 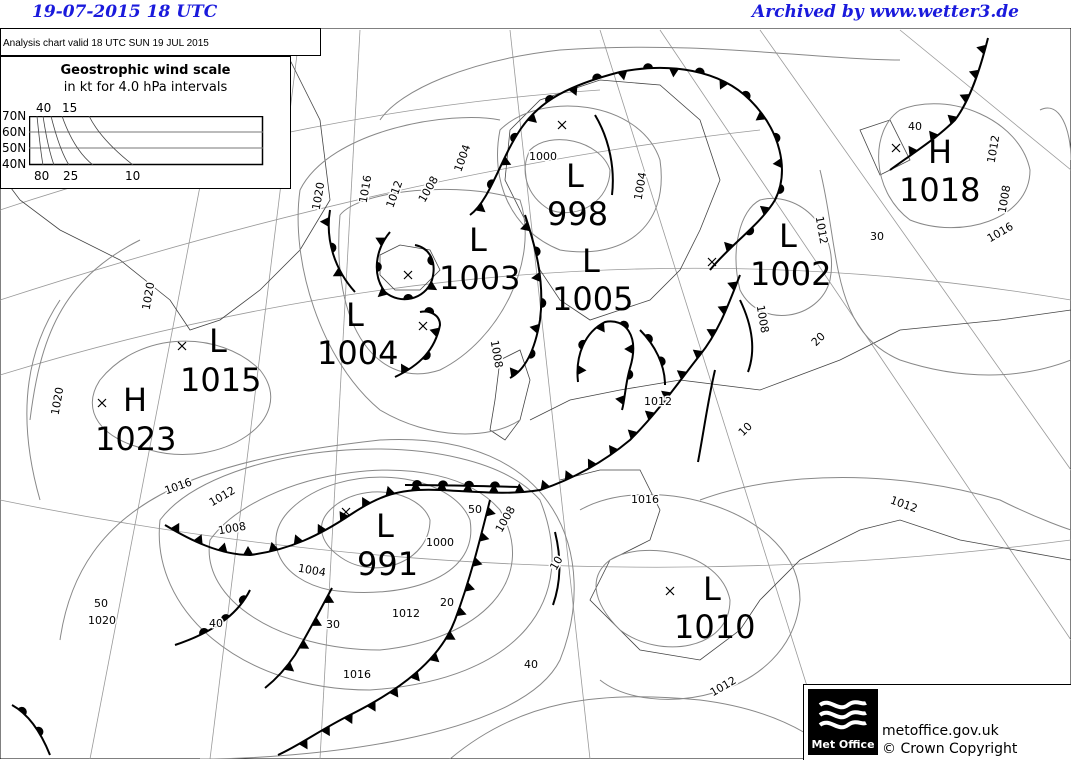 I want to click on metoffice-url: metoffice.gov.uk, so click(x=940, y=731).